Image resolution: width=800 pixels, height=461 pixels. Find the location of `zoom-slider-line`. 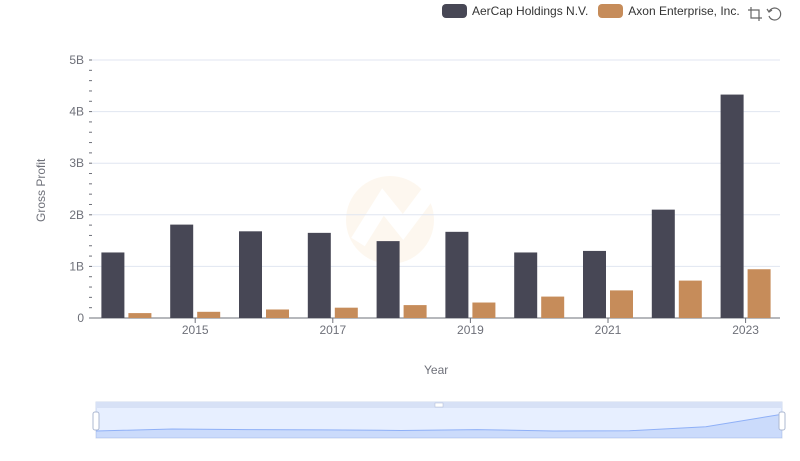

zoom-slider-line is located at coordinates (439, 422).